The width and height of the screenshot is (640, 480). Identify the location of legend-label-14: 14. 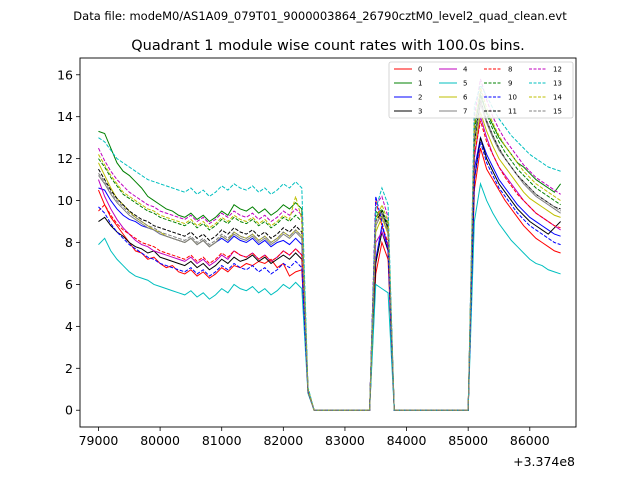
(557, 98).